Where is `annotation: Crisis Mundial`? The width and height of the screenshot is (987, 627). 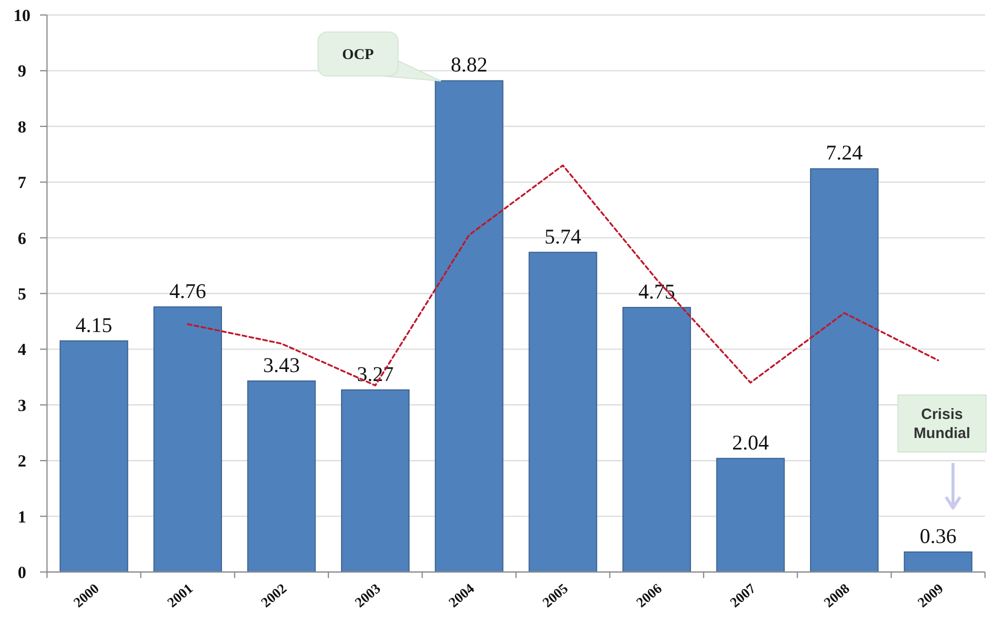
annotation: Crisis Mundial is located at coordinates (942, 424).